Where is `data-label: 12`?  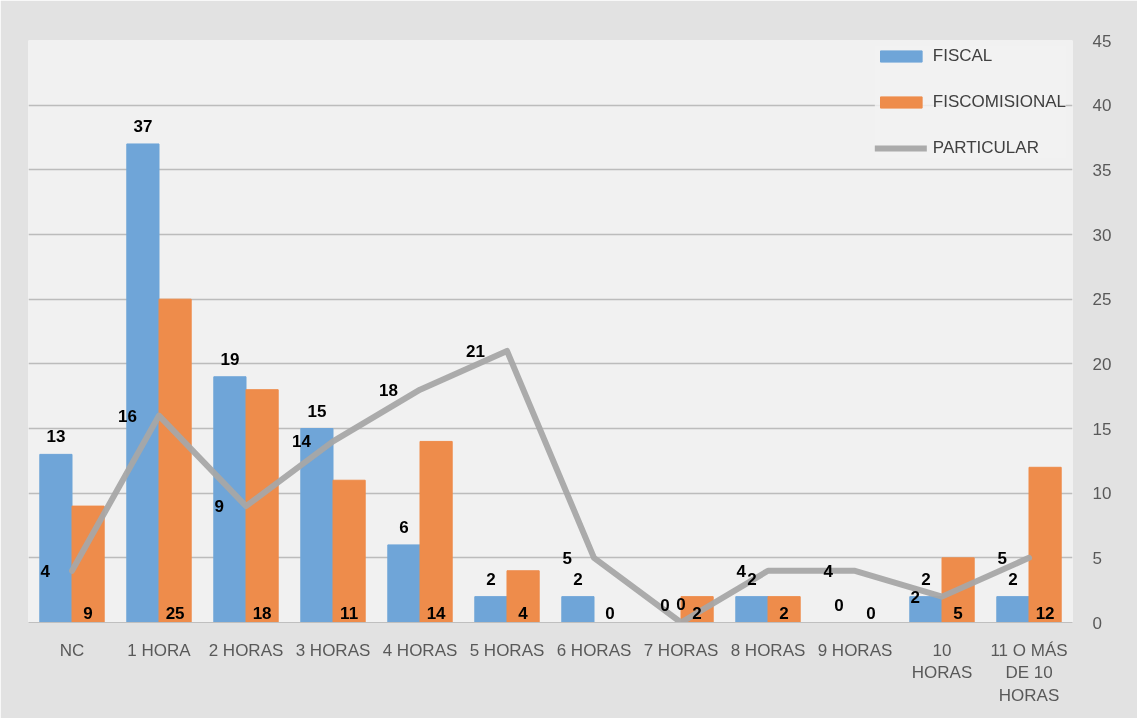 data-label: 12 is located at coordinates (1045, 613).